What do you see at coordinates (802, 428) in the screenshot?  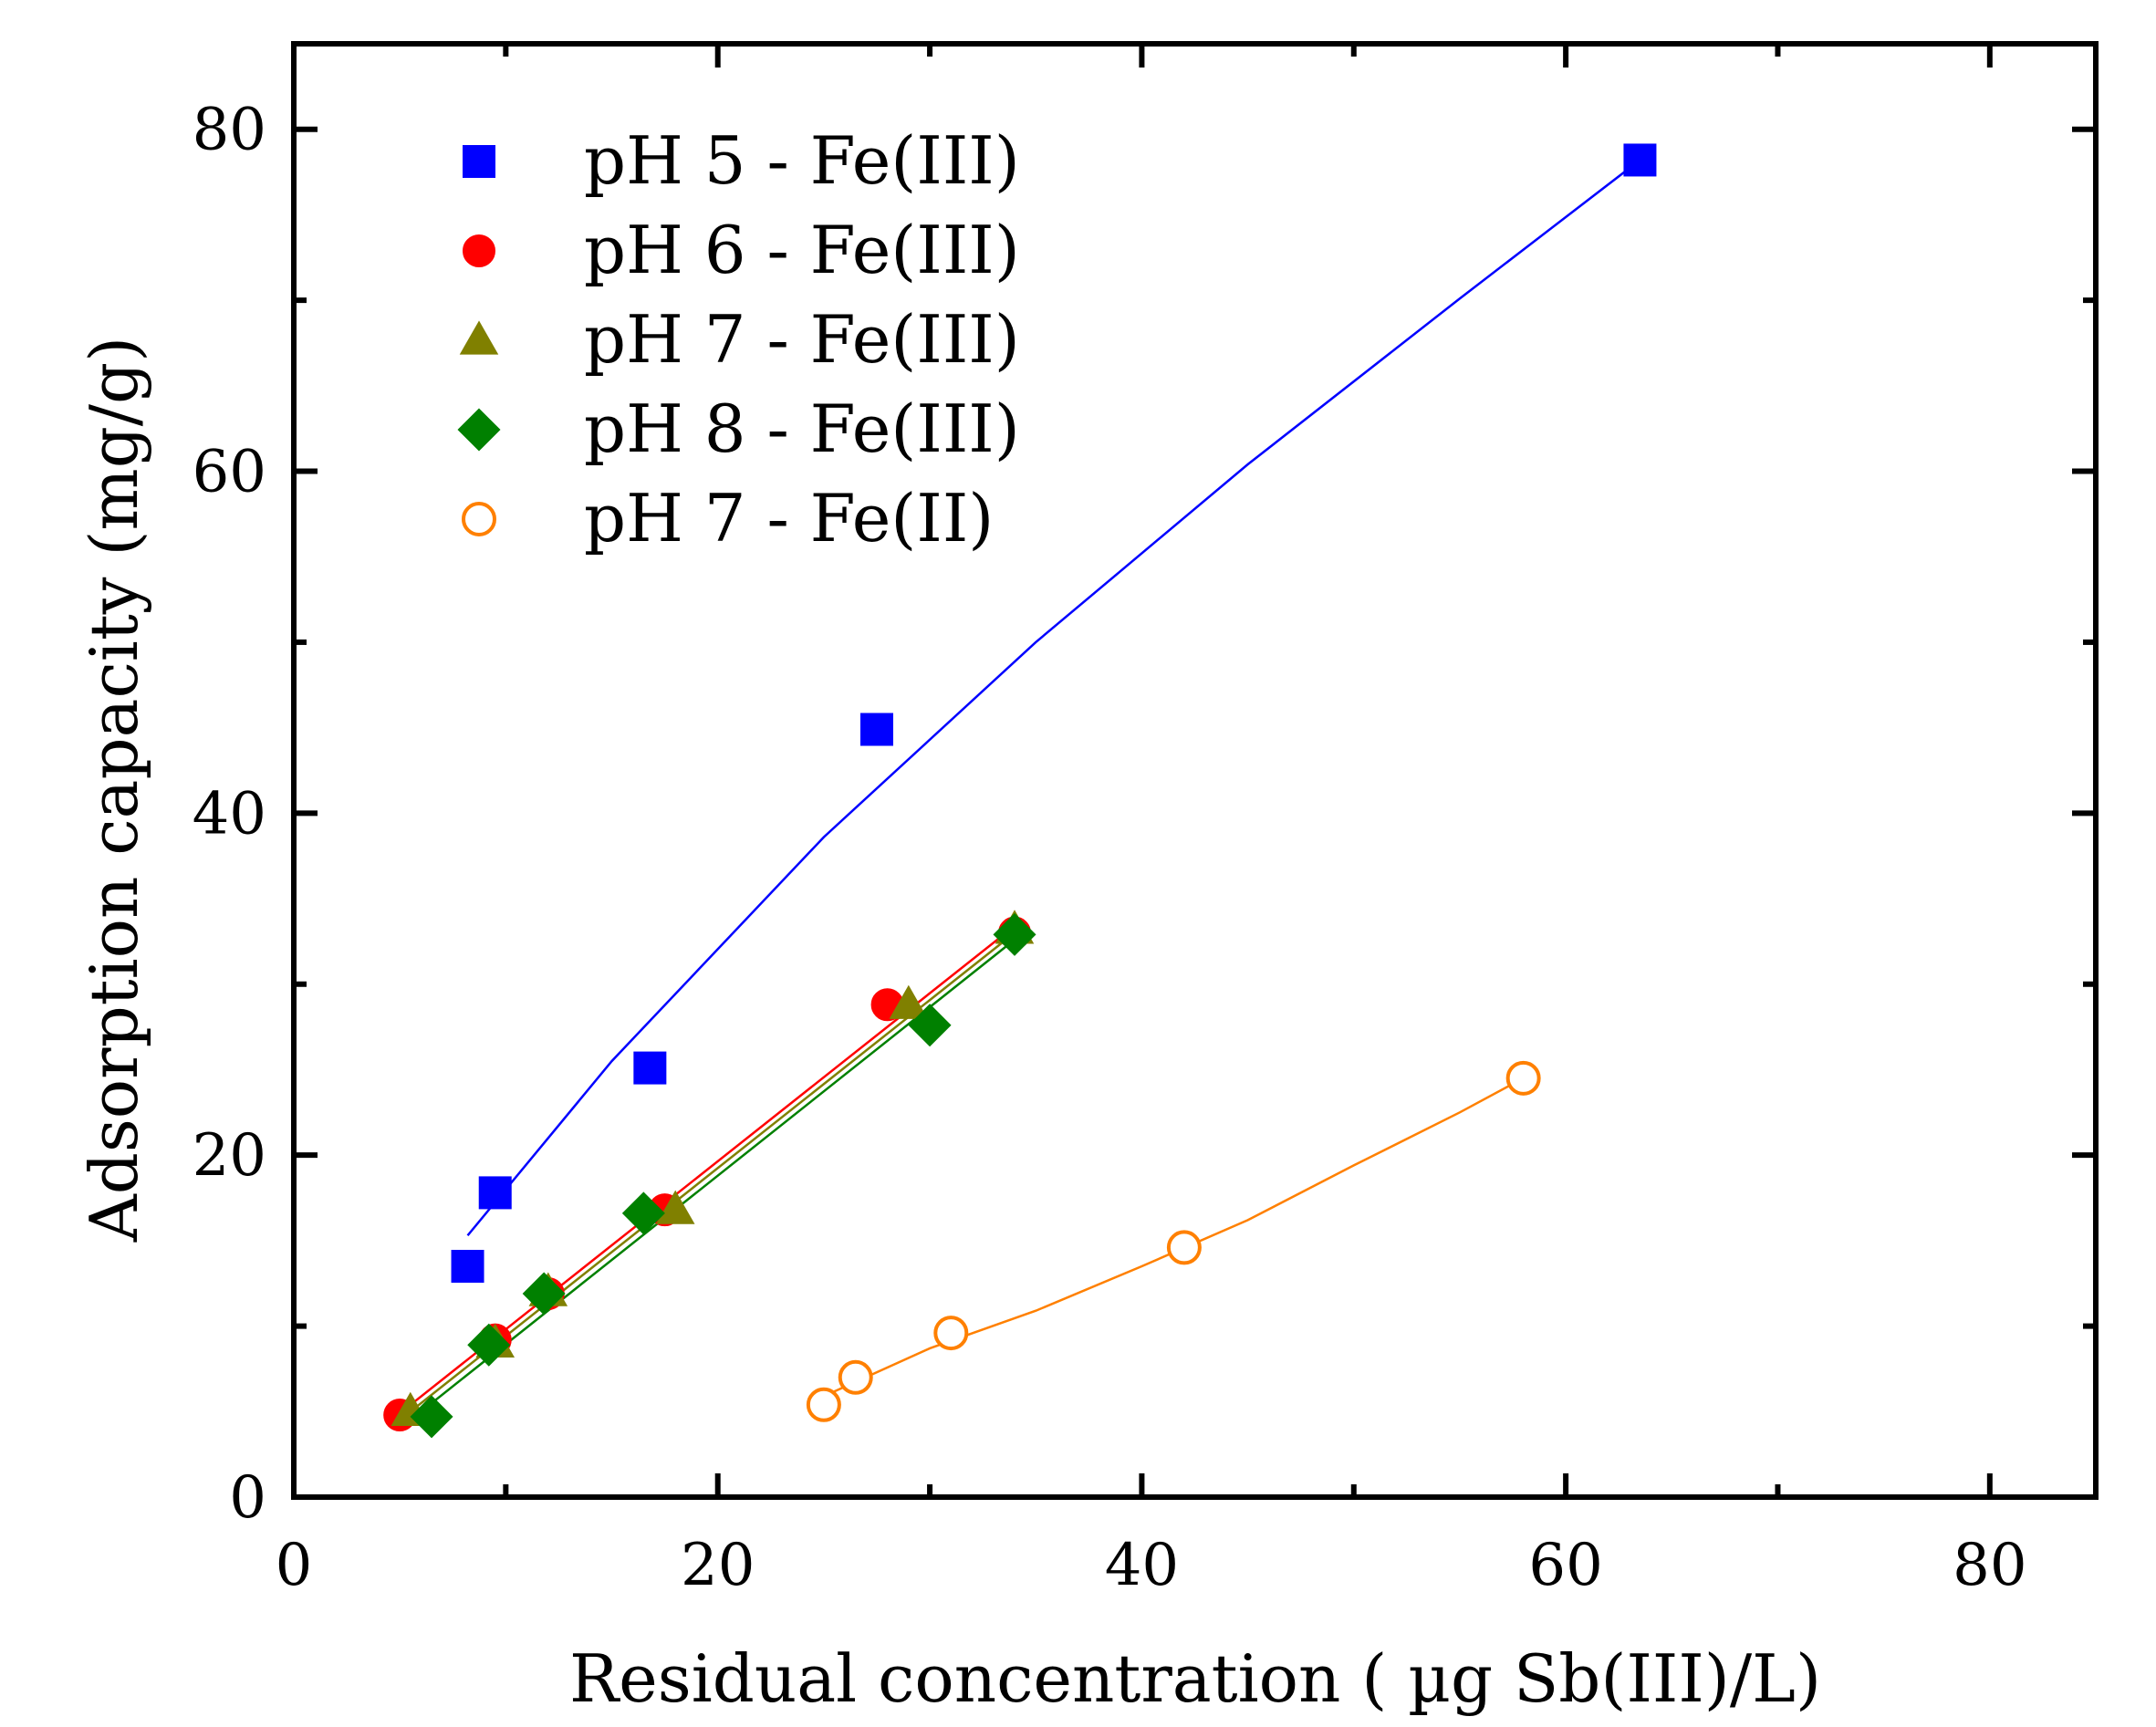 I see `legend-label: pH 8 - Fe(III)` at bounding box center [802, 428].